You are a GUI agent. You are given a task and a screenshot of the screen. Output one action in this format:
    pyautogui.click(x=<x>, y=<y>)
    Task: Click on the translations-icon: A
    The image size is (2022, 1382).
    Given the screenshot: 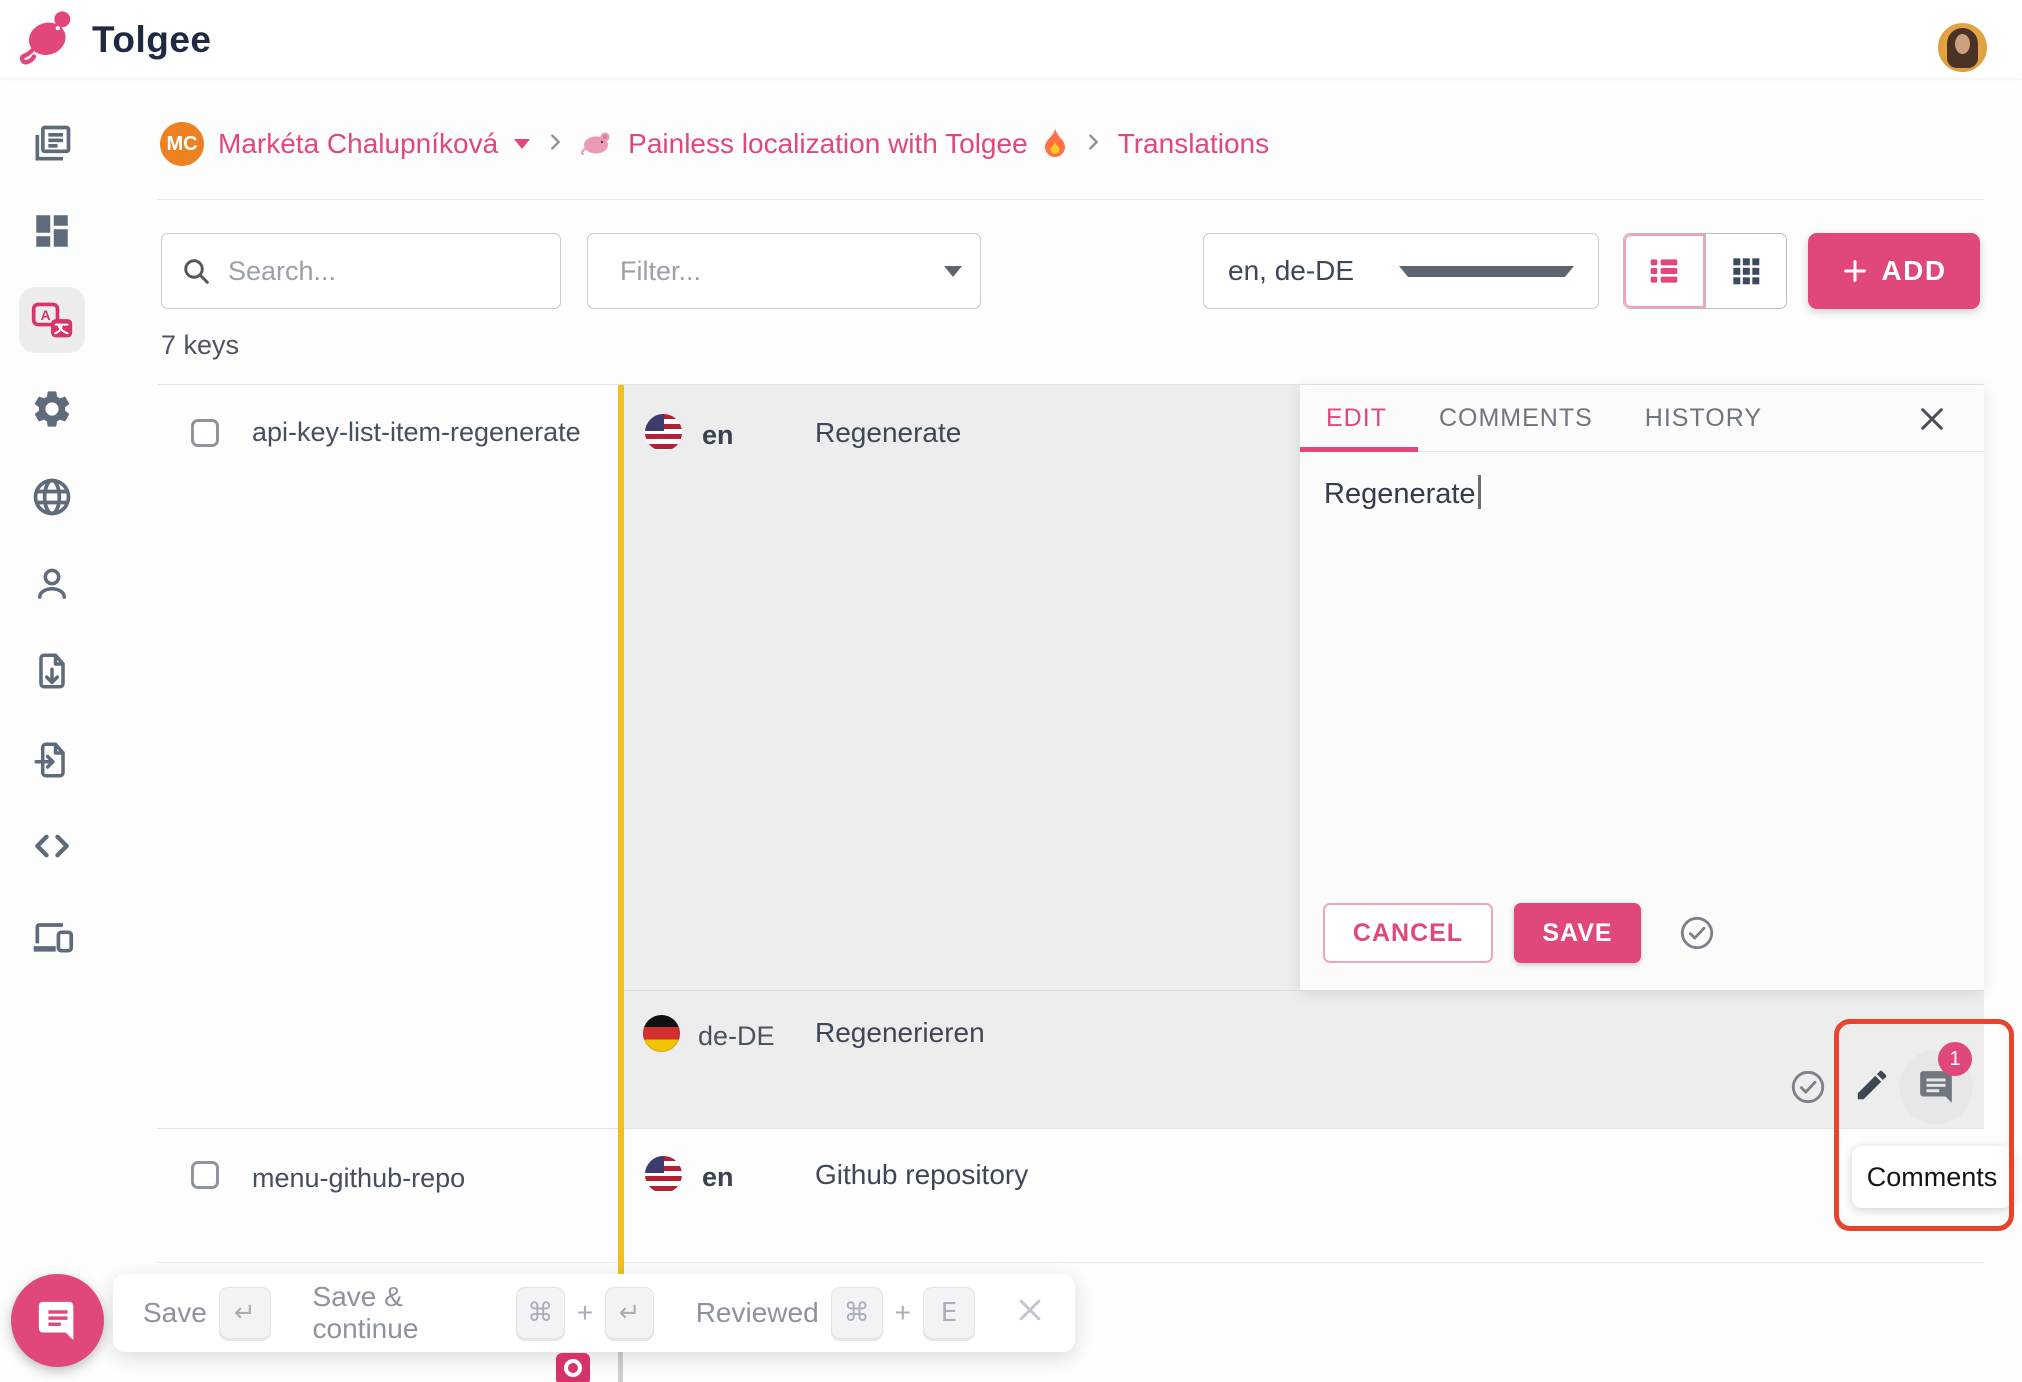 What is the action you would take?
    pyautogui.click(x=52, y=320)
    